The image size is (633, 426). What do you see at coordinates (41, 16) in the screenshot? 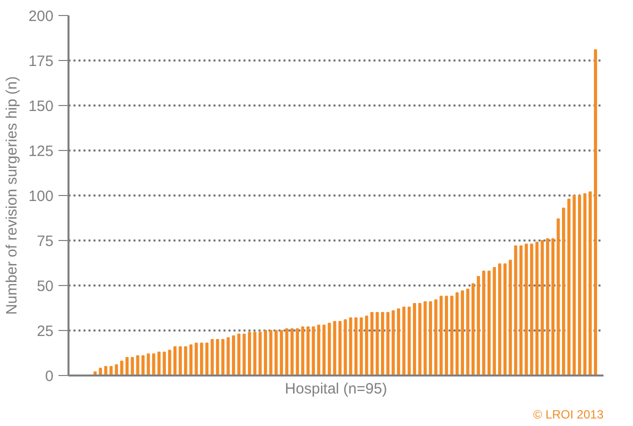
I see `y-tick-label: 200` at bounding box center [41, 16].